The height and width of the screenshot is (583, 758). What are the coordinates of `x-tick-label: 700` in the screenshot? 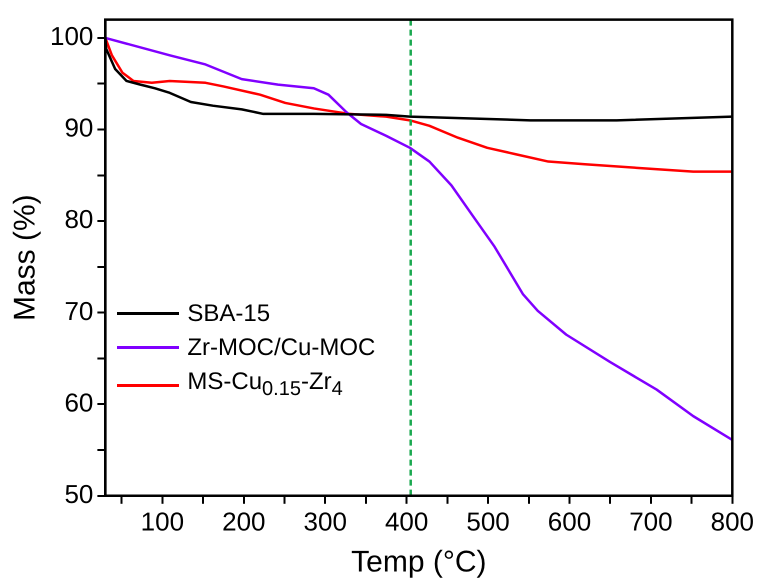 It's located at (651, 521).